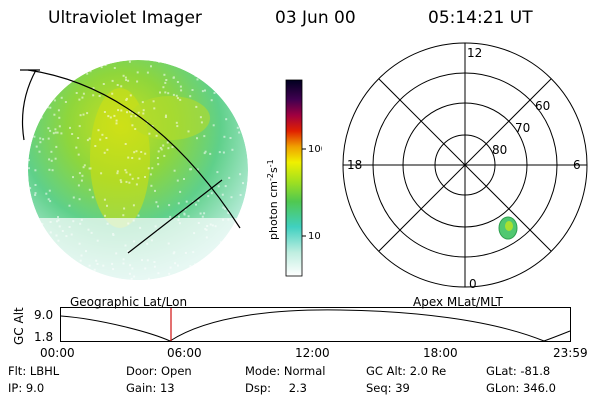 This screenshot has width=600, height=400. I want to click on mlt-label-0: 0, so click(473, 284).